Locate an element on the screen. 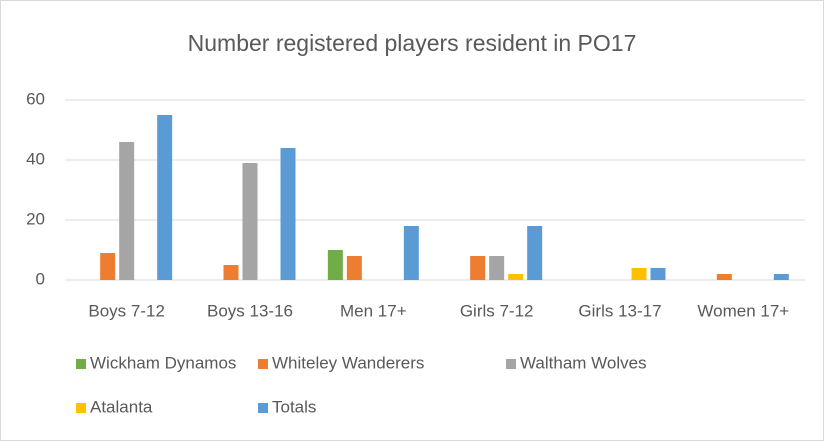 Image resolution: width=824 pixels, height=441 pixels. x-tick-label: Girls 7-12 is located at coordinates (497, 310).